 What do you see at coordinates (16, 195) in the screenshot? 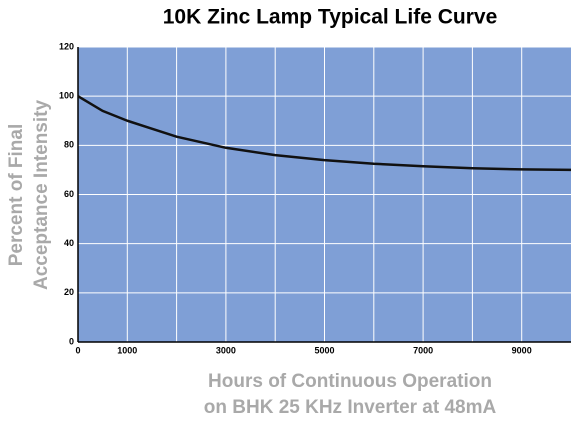
I see `y-axis-title: Percent of Final` at bounding box center [16, 195].